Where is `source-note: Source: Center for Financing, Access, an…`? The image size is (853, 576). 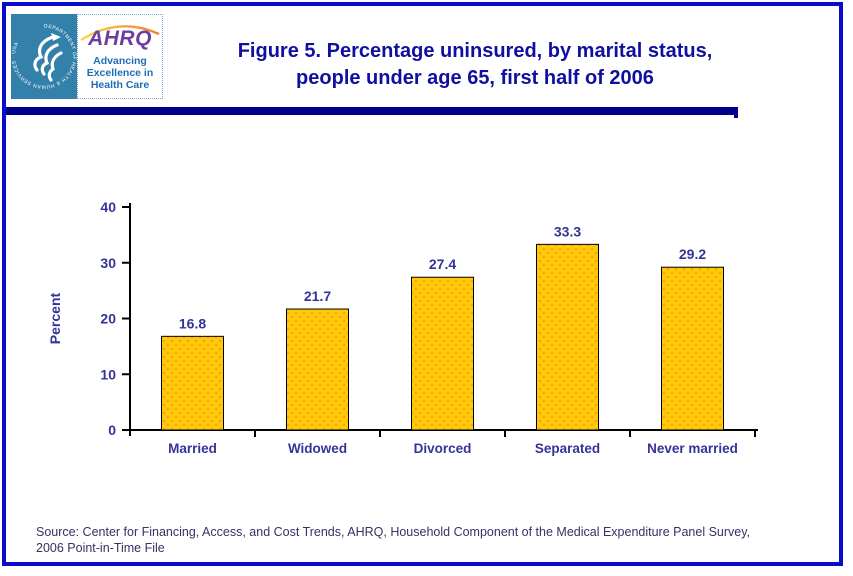
source-note: Source: Center for Financing, Access, an… is located at coordinates (436, 540).